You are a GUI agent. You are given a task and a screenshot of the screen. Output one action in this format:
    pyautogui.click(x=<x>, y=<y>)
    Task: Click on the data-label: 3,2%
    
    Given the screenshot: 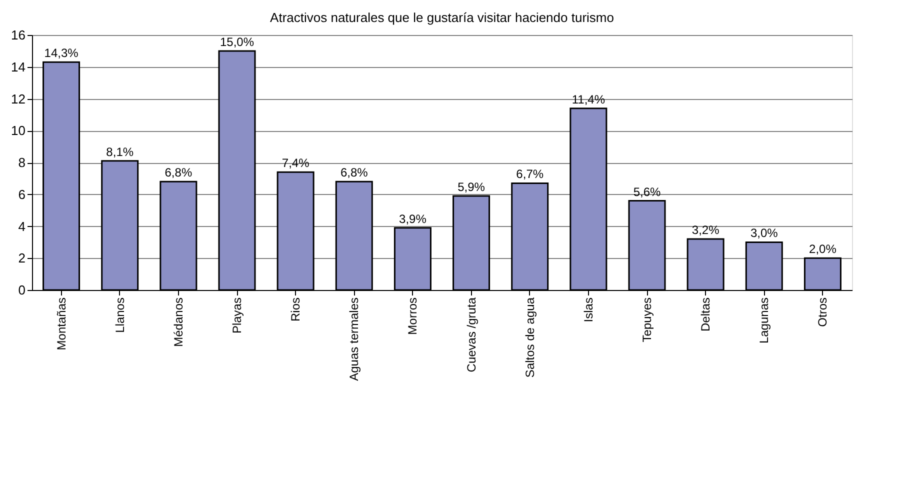 What is the action you would take?
    pyautogui.click(x=706, y=230)
    